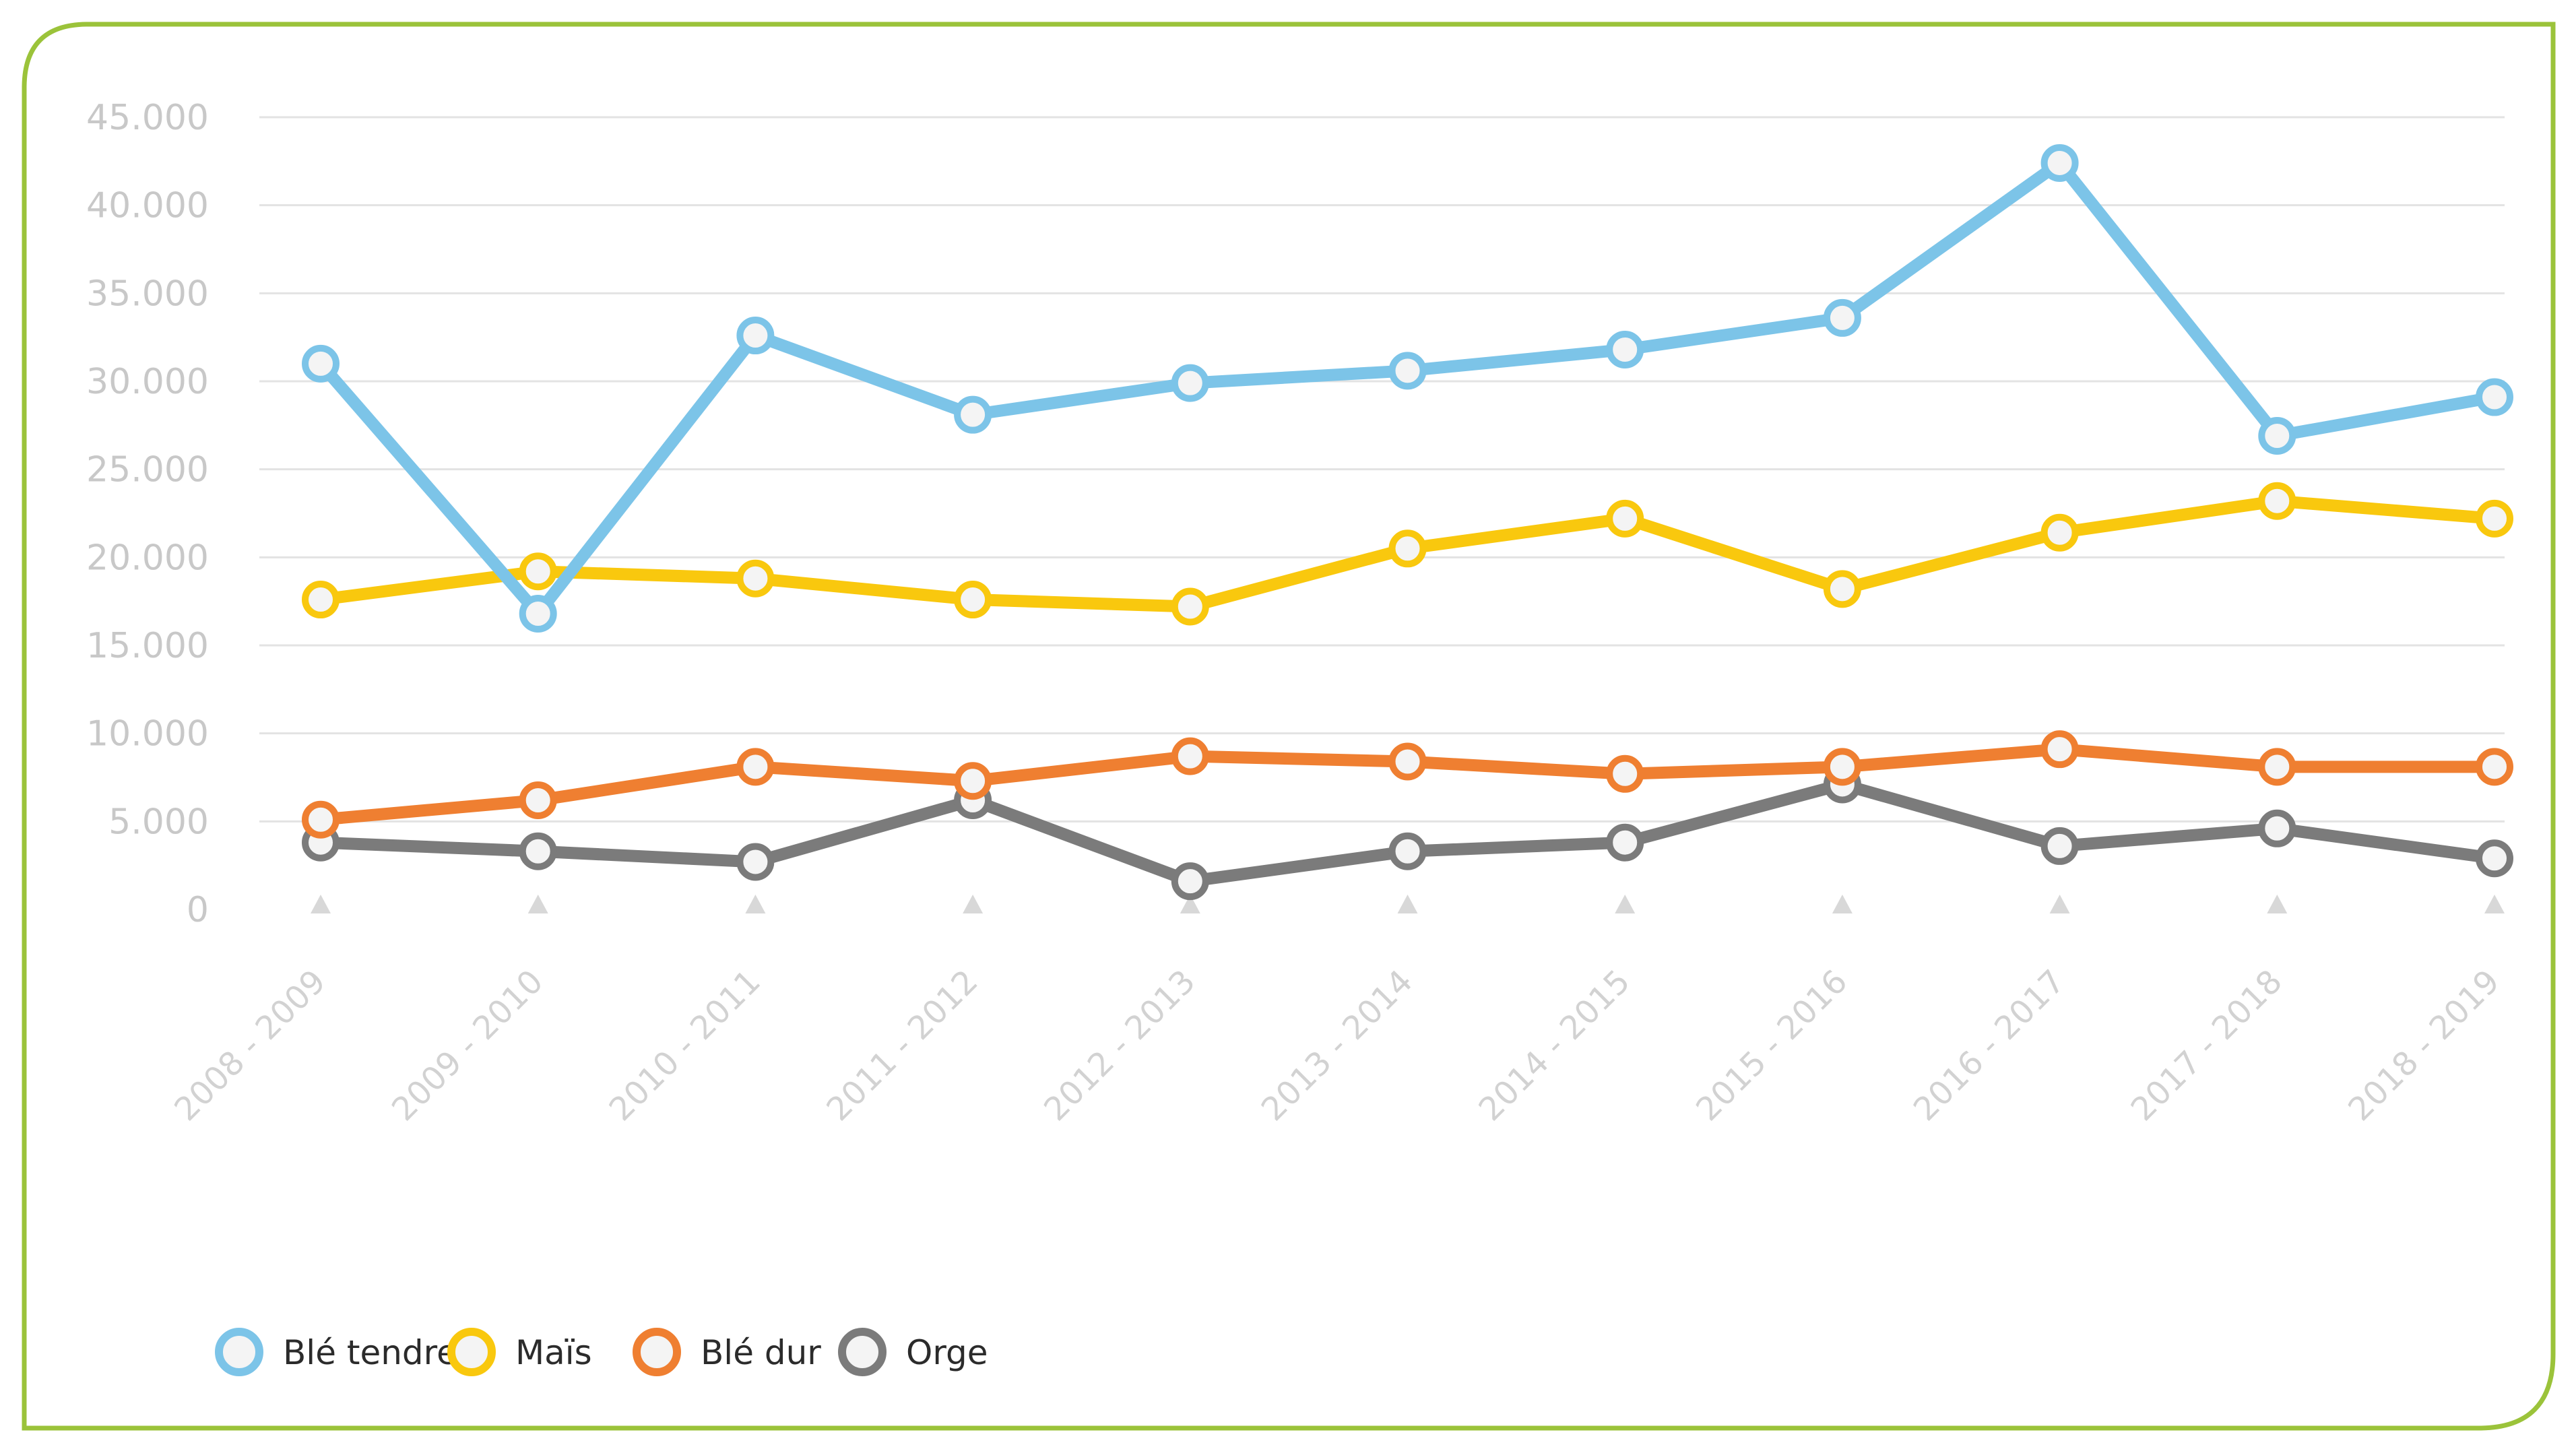  What do you see at coordinates (468, 1045) in the screenshot?
I see `x-tick-label: 2009 - 2010` at bounding box center [468, 1045].